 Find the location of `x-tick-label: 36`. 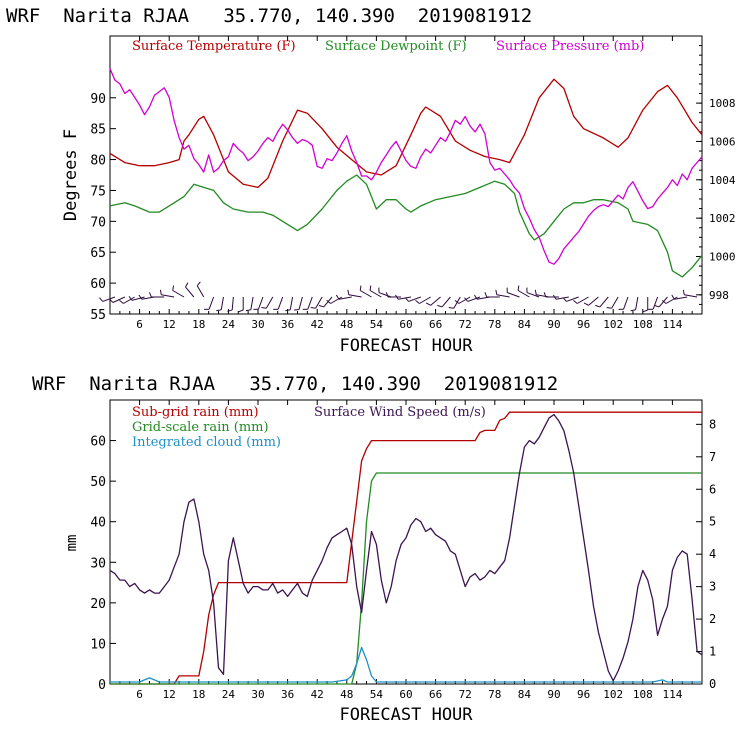

x-tick-label: 36 is located at coordinates (287, 694).